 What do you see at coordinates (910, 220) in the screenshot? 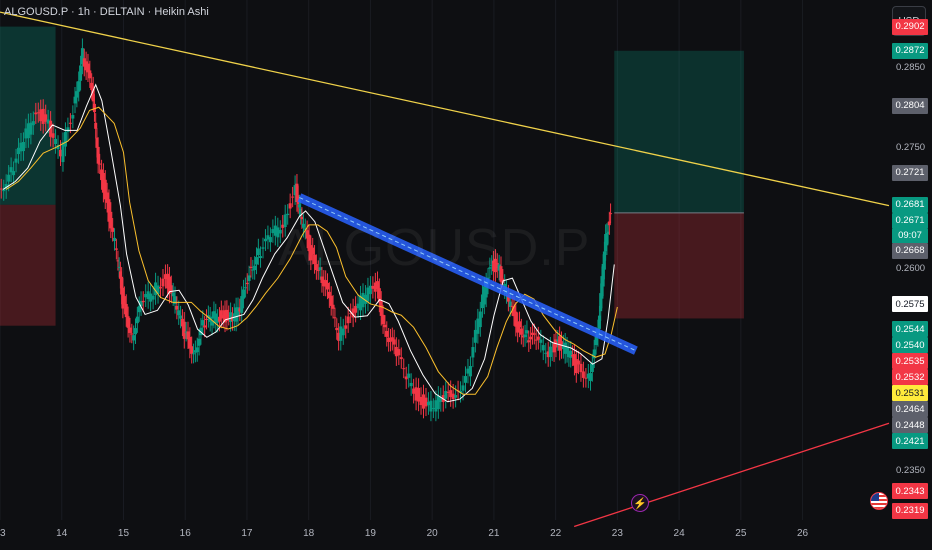
I see `price-tag: 0.2671` at bounding box center [910, 220].